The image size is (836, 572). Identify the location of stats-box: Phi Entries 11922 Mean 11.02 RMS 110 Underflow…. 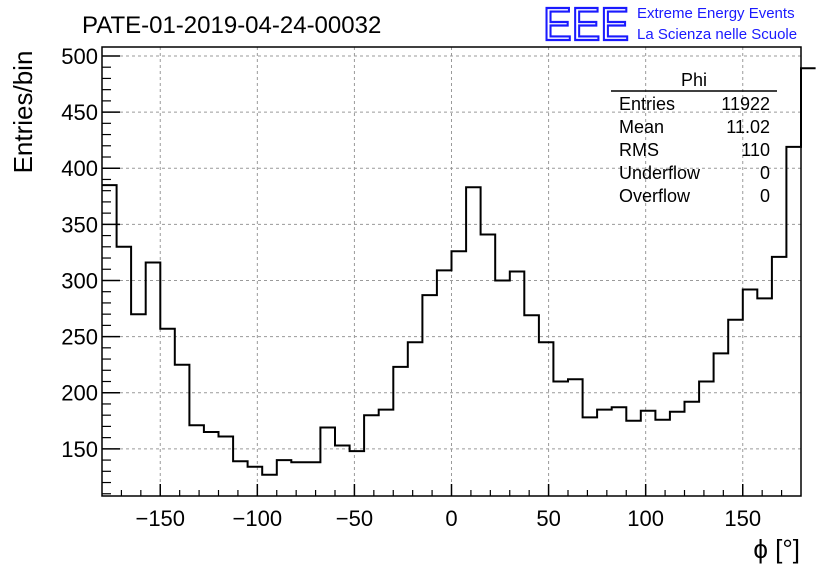
(694, 138).